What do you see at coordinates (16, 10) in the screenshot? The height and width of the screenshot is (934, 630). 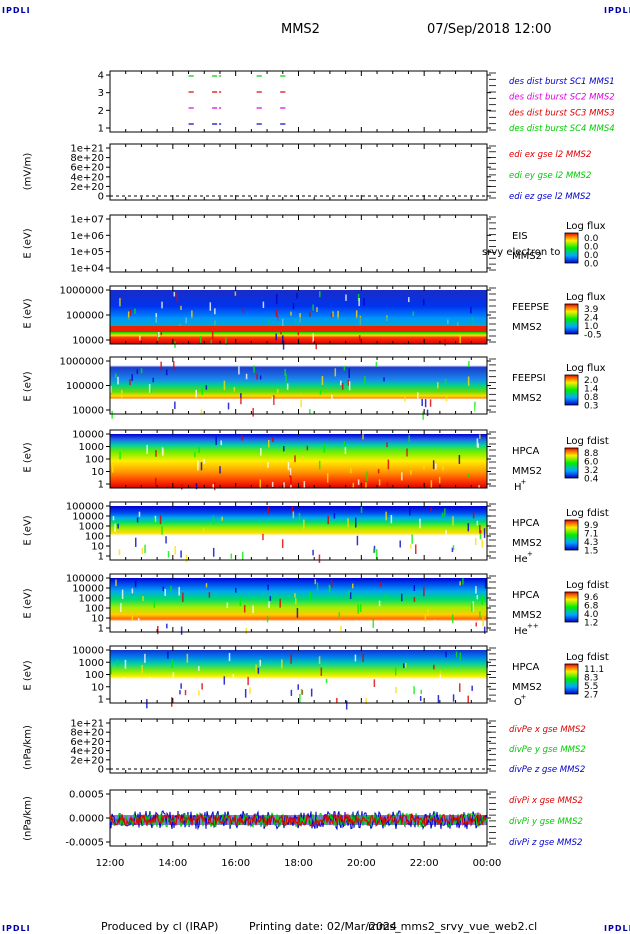 I see `corner-label-top-left: IPDLI` at bounding box center [16, 10].